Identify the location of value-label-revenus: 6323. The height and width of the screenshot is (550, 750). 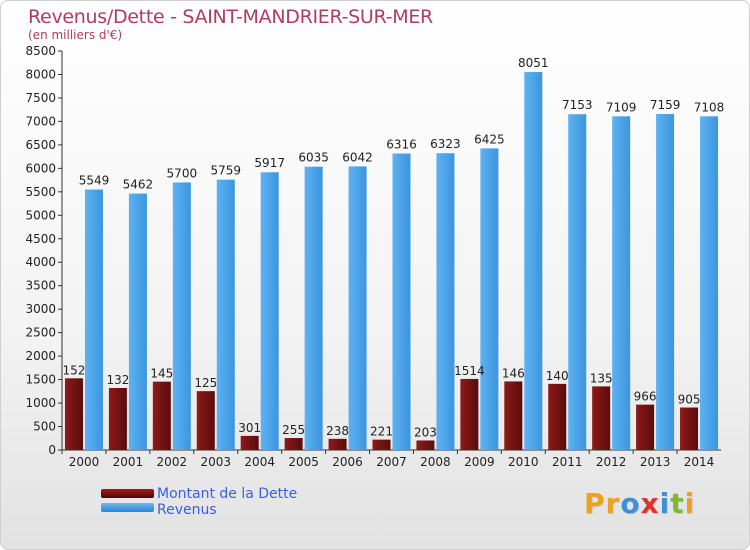
(445, 144).